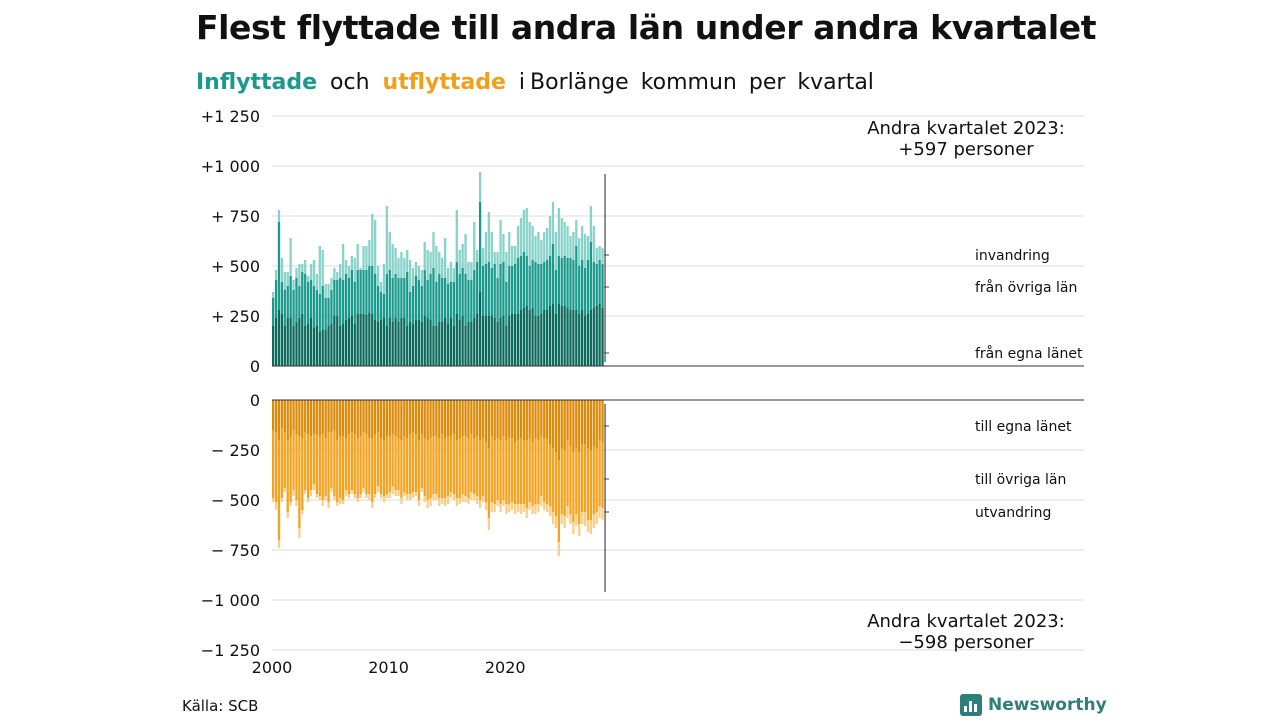 The height and width of the screenshot is (720, 1280). Describe the element at coordinates (230, 600) in the screenshot. I see `y-tick-label: −1 000` at that location.